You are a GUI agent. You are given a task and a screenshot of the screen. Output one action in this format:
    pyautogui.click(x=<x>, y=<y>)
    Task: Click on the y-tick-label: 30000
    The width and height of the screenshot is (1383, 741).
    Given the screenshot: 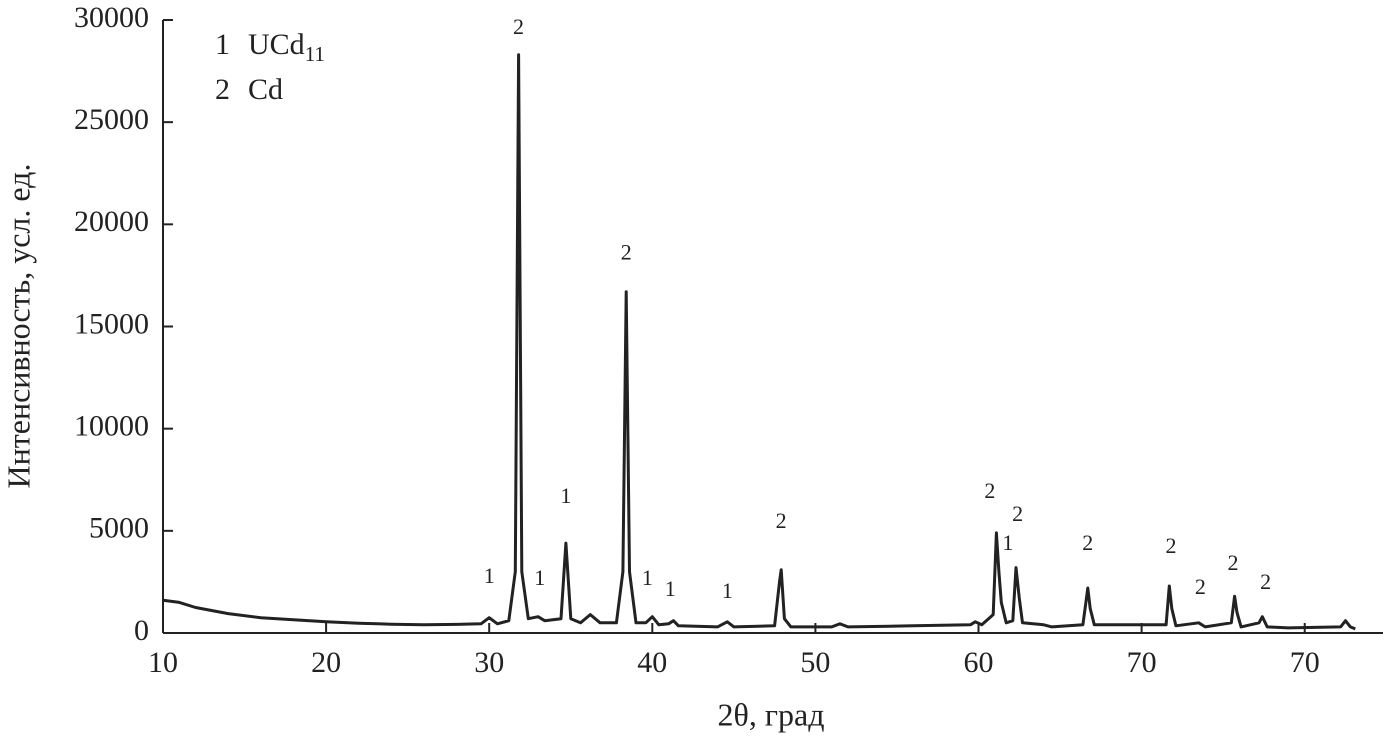 What is the action you would take?
    pyautogui.click(x=111, y=17)
    